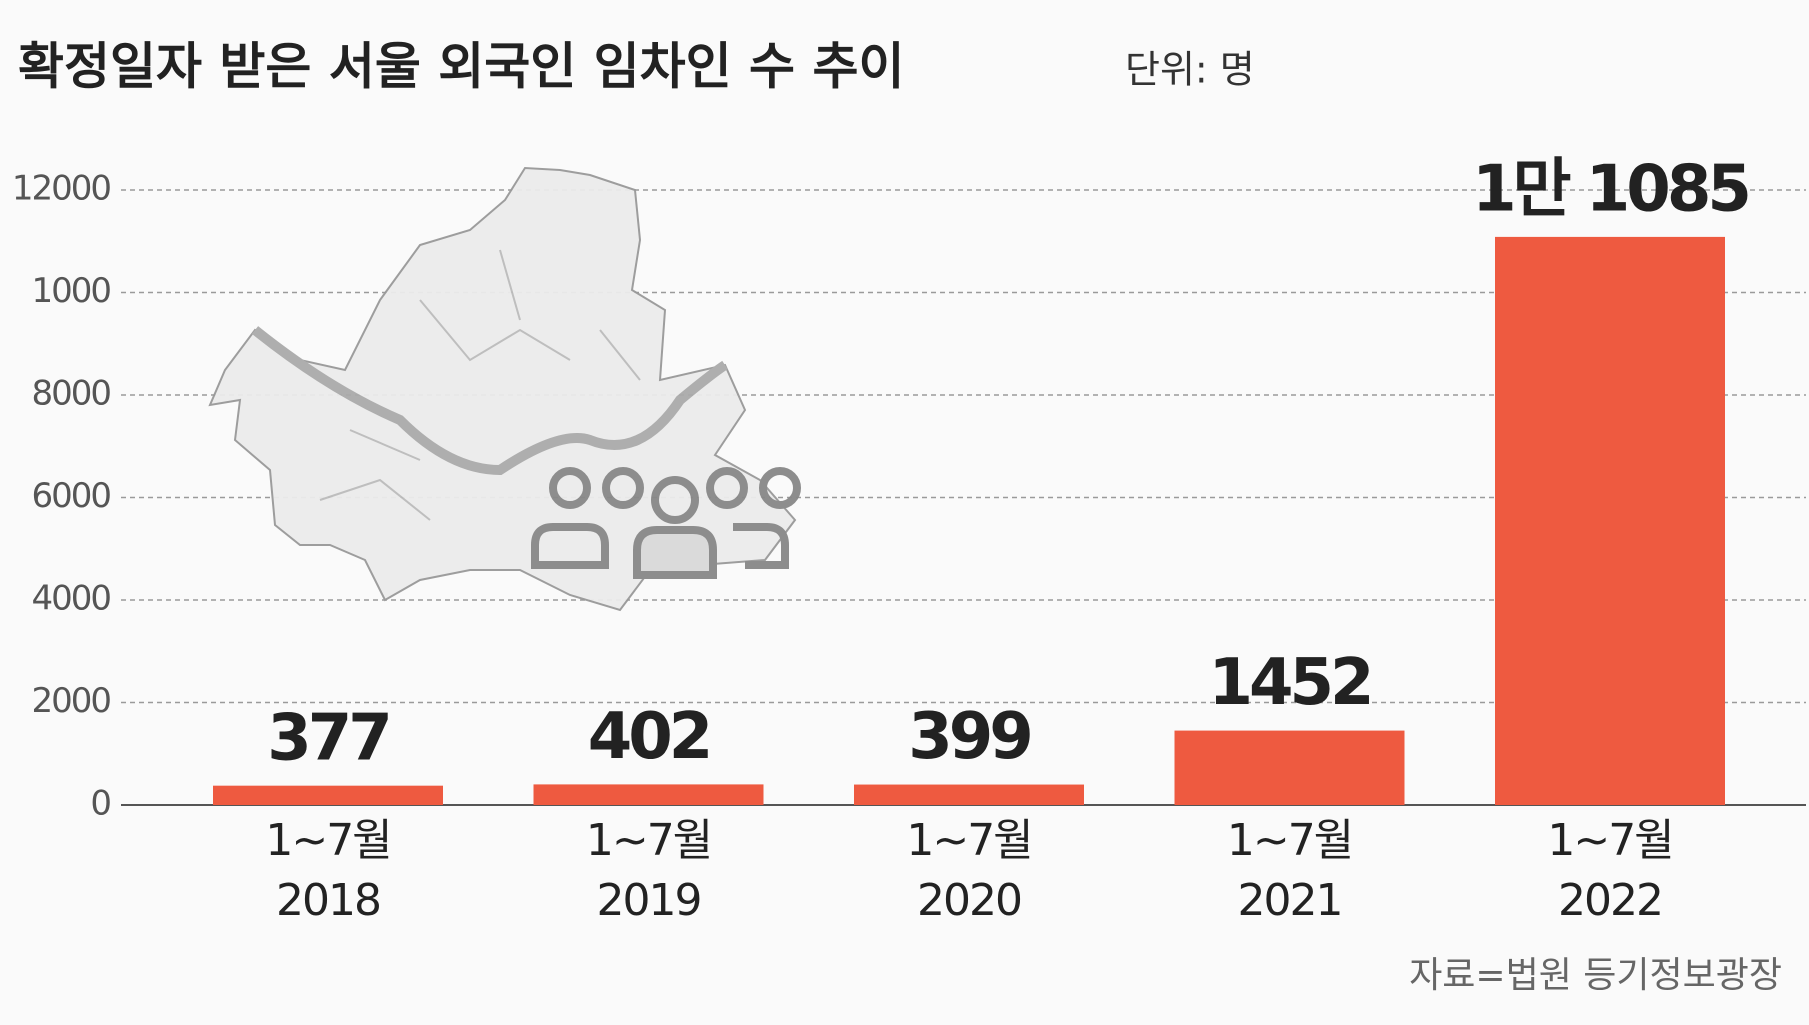 This screenshot has width=1809, height=1025. What do you see at coordinates (649, 900) in the screenshot?
I see `x-tick-label: 2019` at bounding box center [649, 900].